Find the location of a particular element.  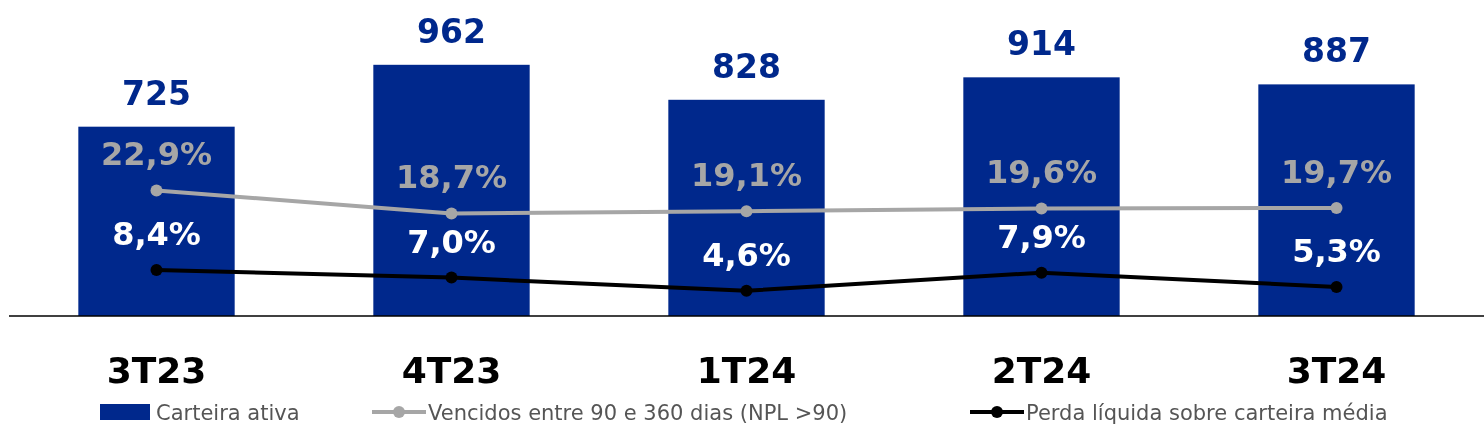

data-label: 18,7% is located at coordinates (451, 177).